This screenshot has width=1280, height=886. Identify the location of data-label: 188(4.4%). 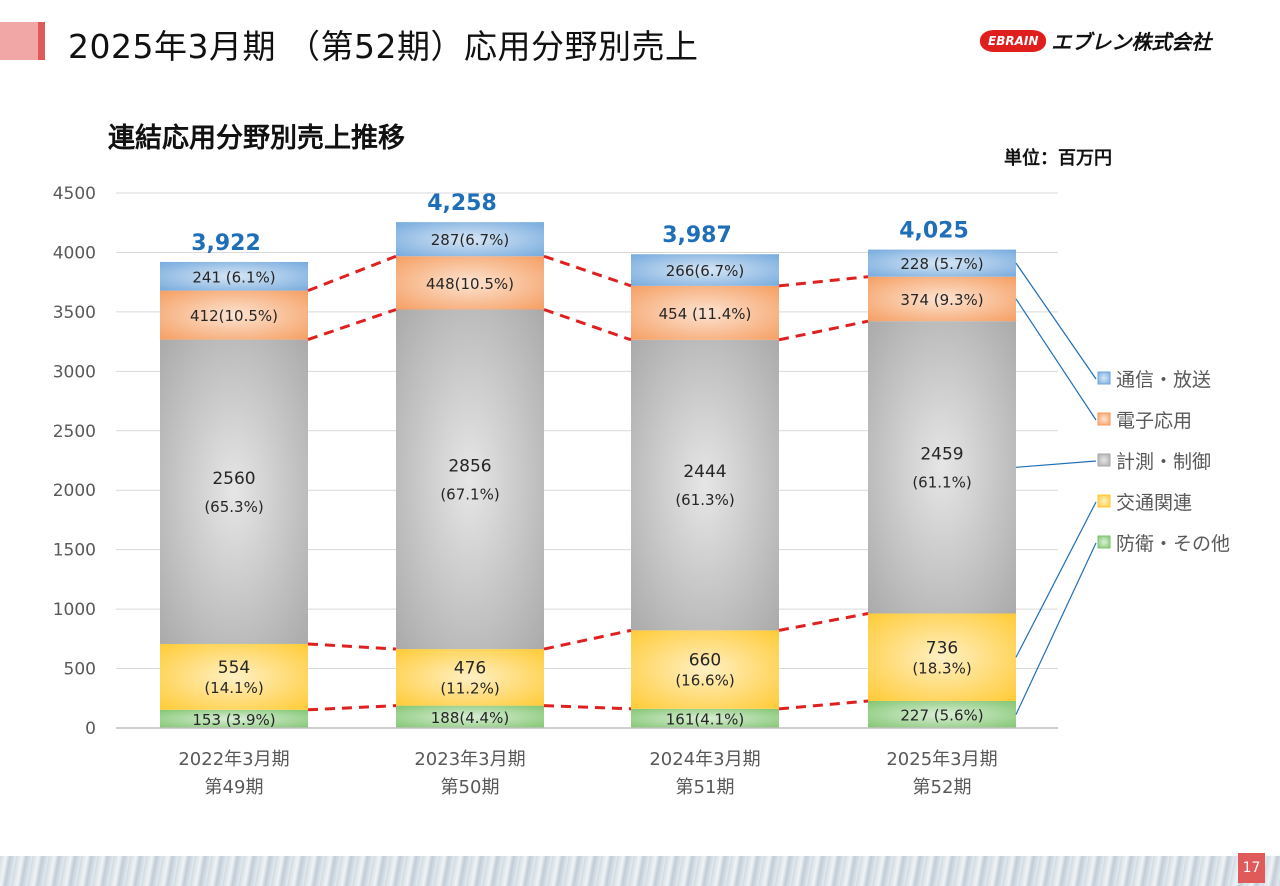
(470, 718).